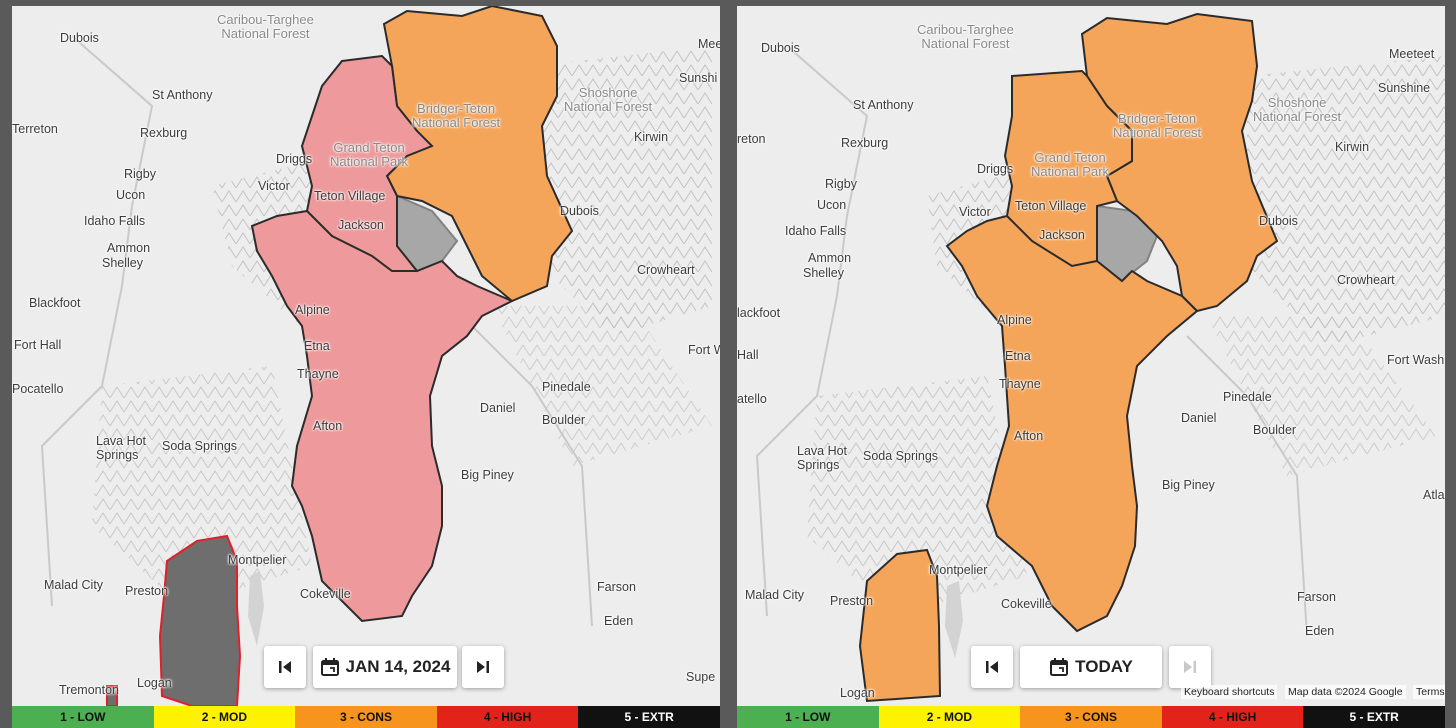 The image size is (1456, 728). Describe the element at coordinates (294, 159) in the screenshot. I see `place-driggs: Driggs` at that location.